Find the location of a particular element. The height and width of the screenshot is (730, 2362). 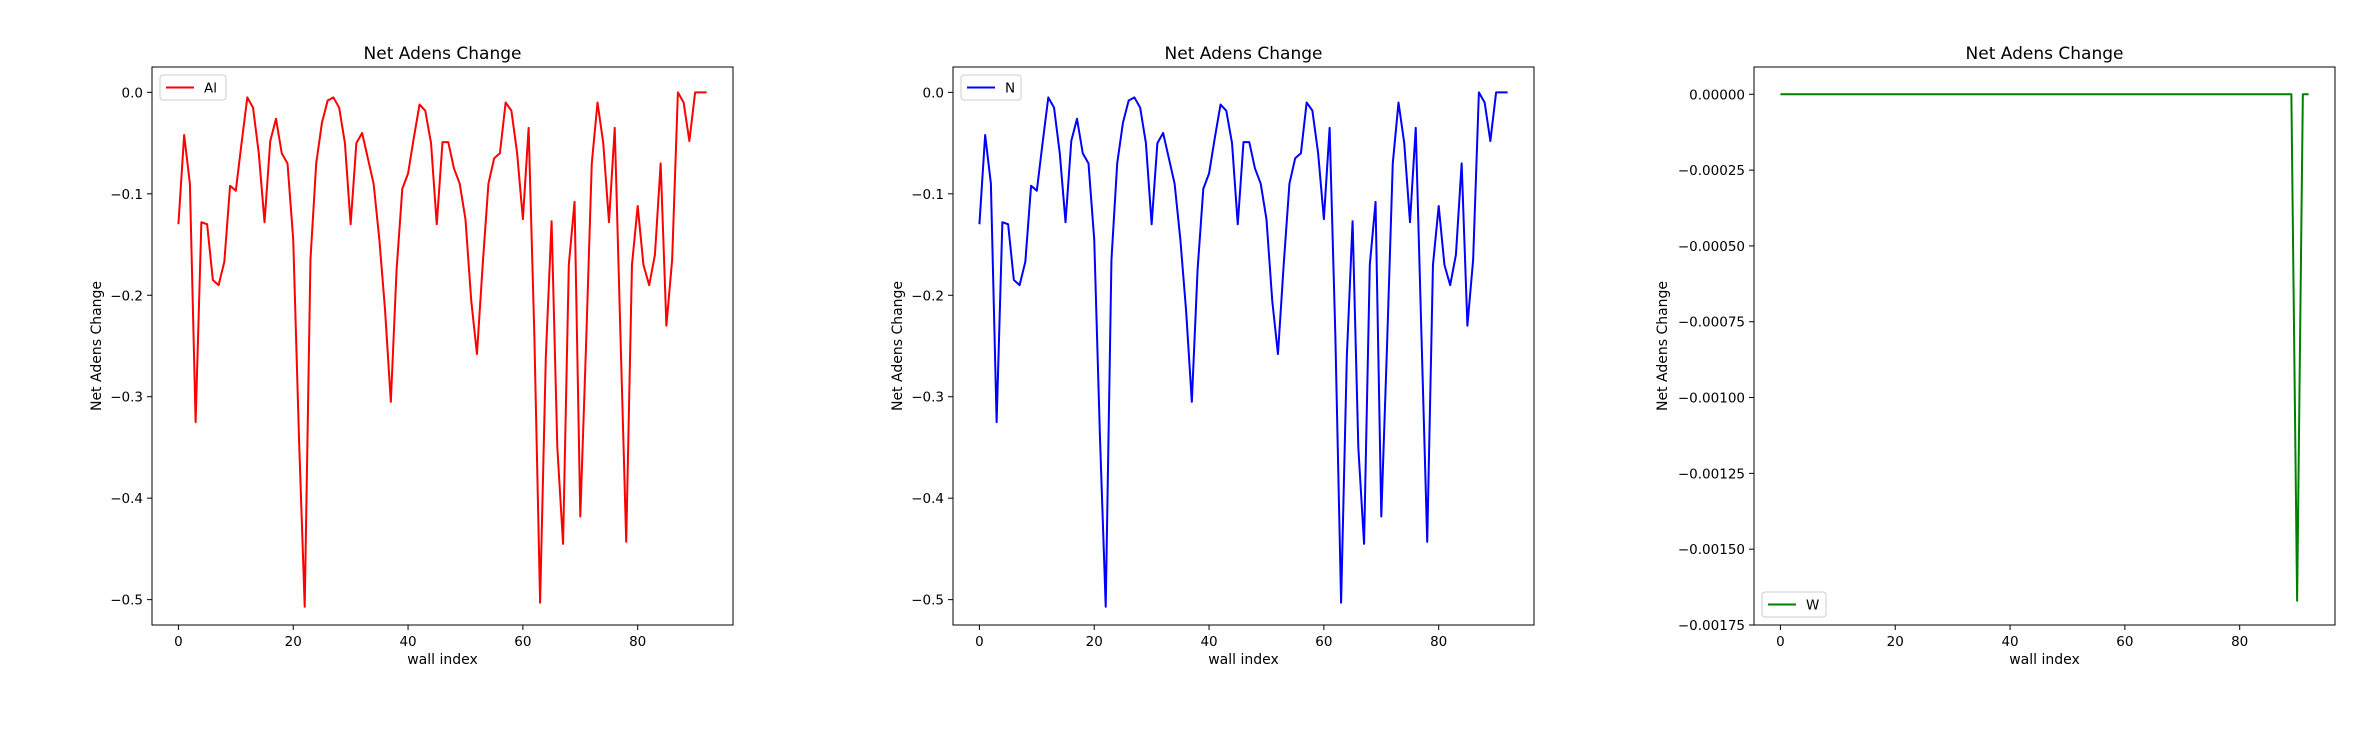

legend-label-n: N is located at coordinates (1010, 89).